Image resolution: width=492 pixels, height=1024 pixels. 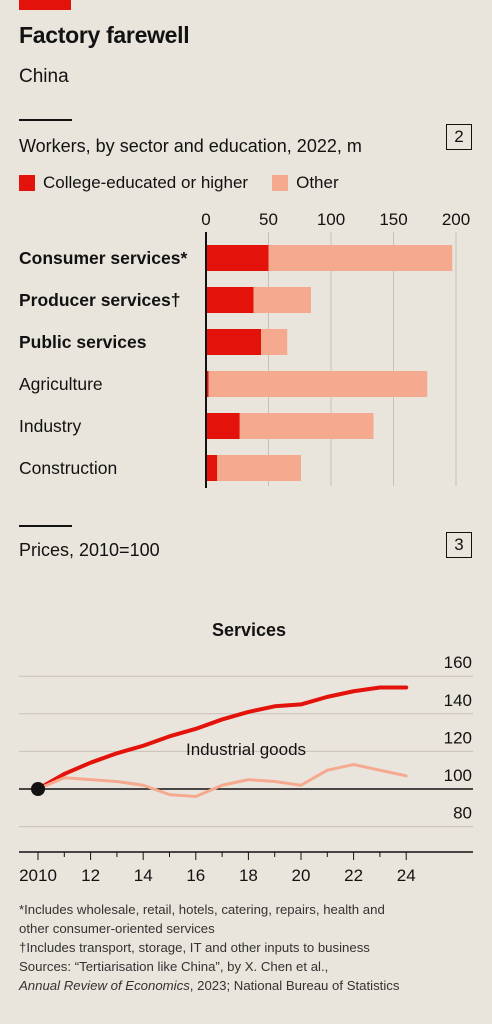 I want to click on series-label-industrial: Industrial goods, so click(x=246, y=749).